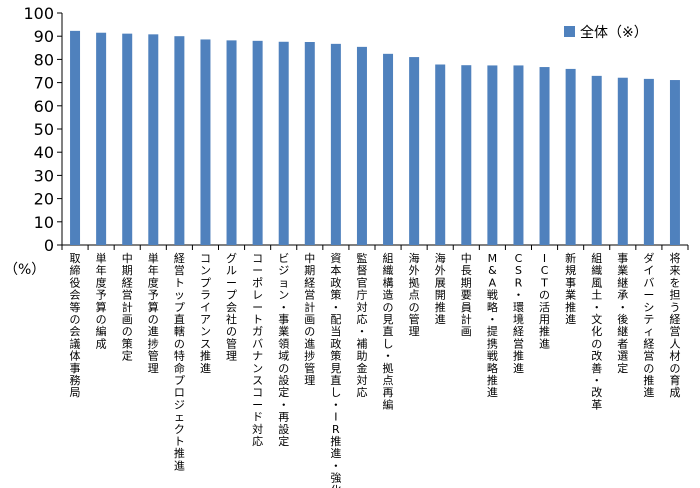 The image size is (700, 488). What do you see at coordinates (101, 300) in the screenshot?
I see `category-label: 単年度予算の編成` at bounding box center [101, 300].